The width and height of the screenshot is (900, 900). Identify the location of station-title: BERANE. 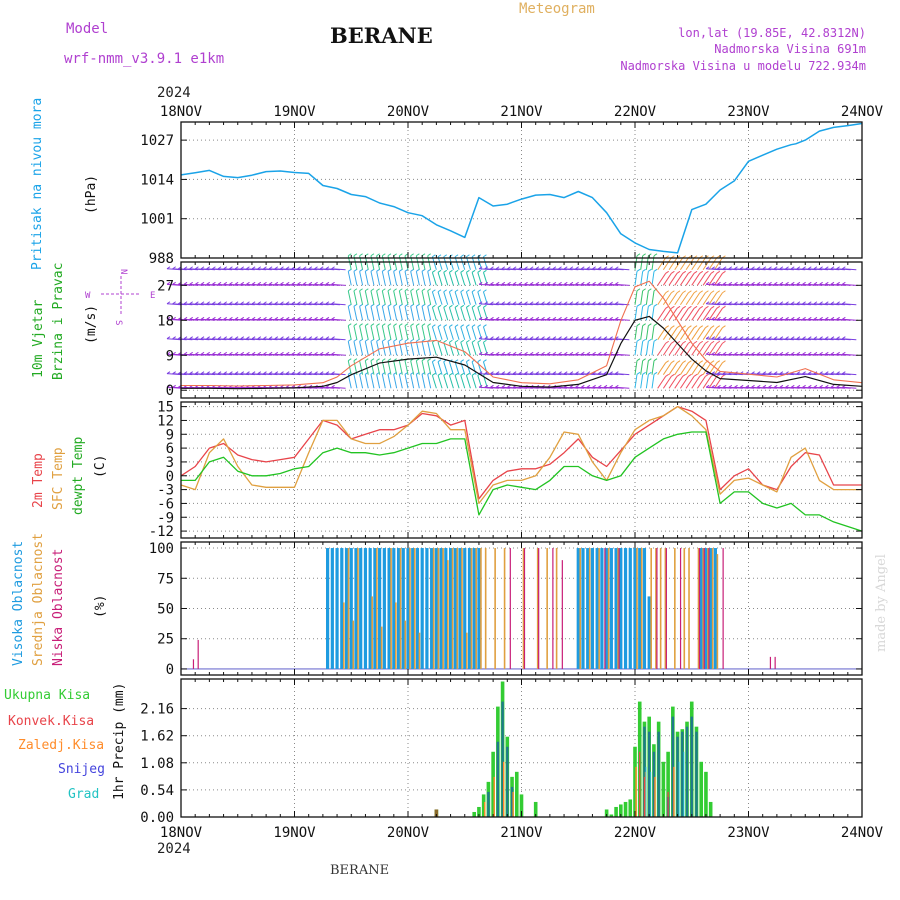
(381, 35).